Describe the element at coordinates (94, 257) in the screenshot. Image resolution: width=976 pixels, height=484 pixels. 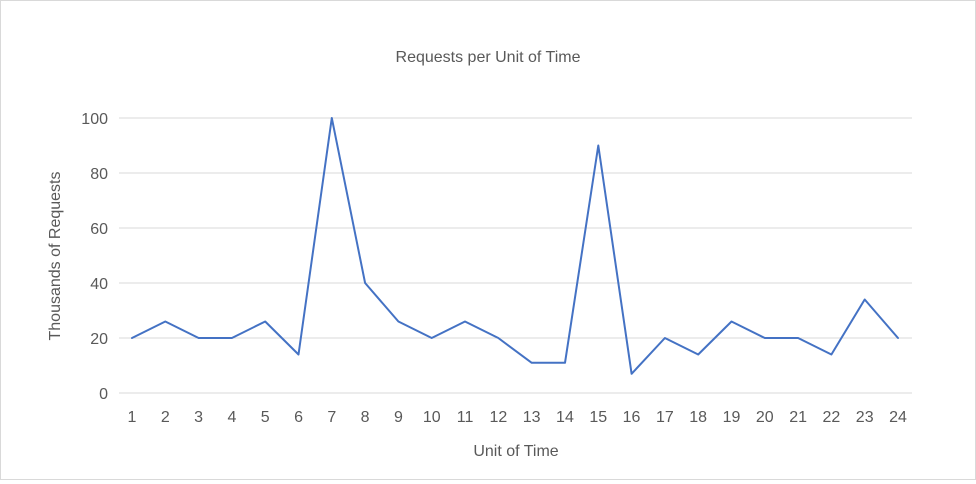
I see `y-axis-ticks: 0 20 40 60 80 100` at that location.